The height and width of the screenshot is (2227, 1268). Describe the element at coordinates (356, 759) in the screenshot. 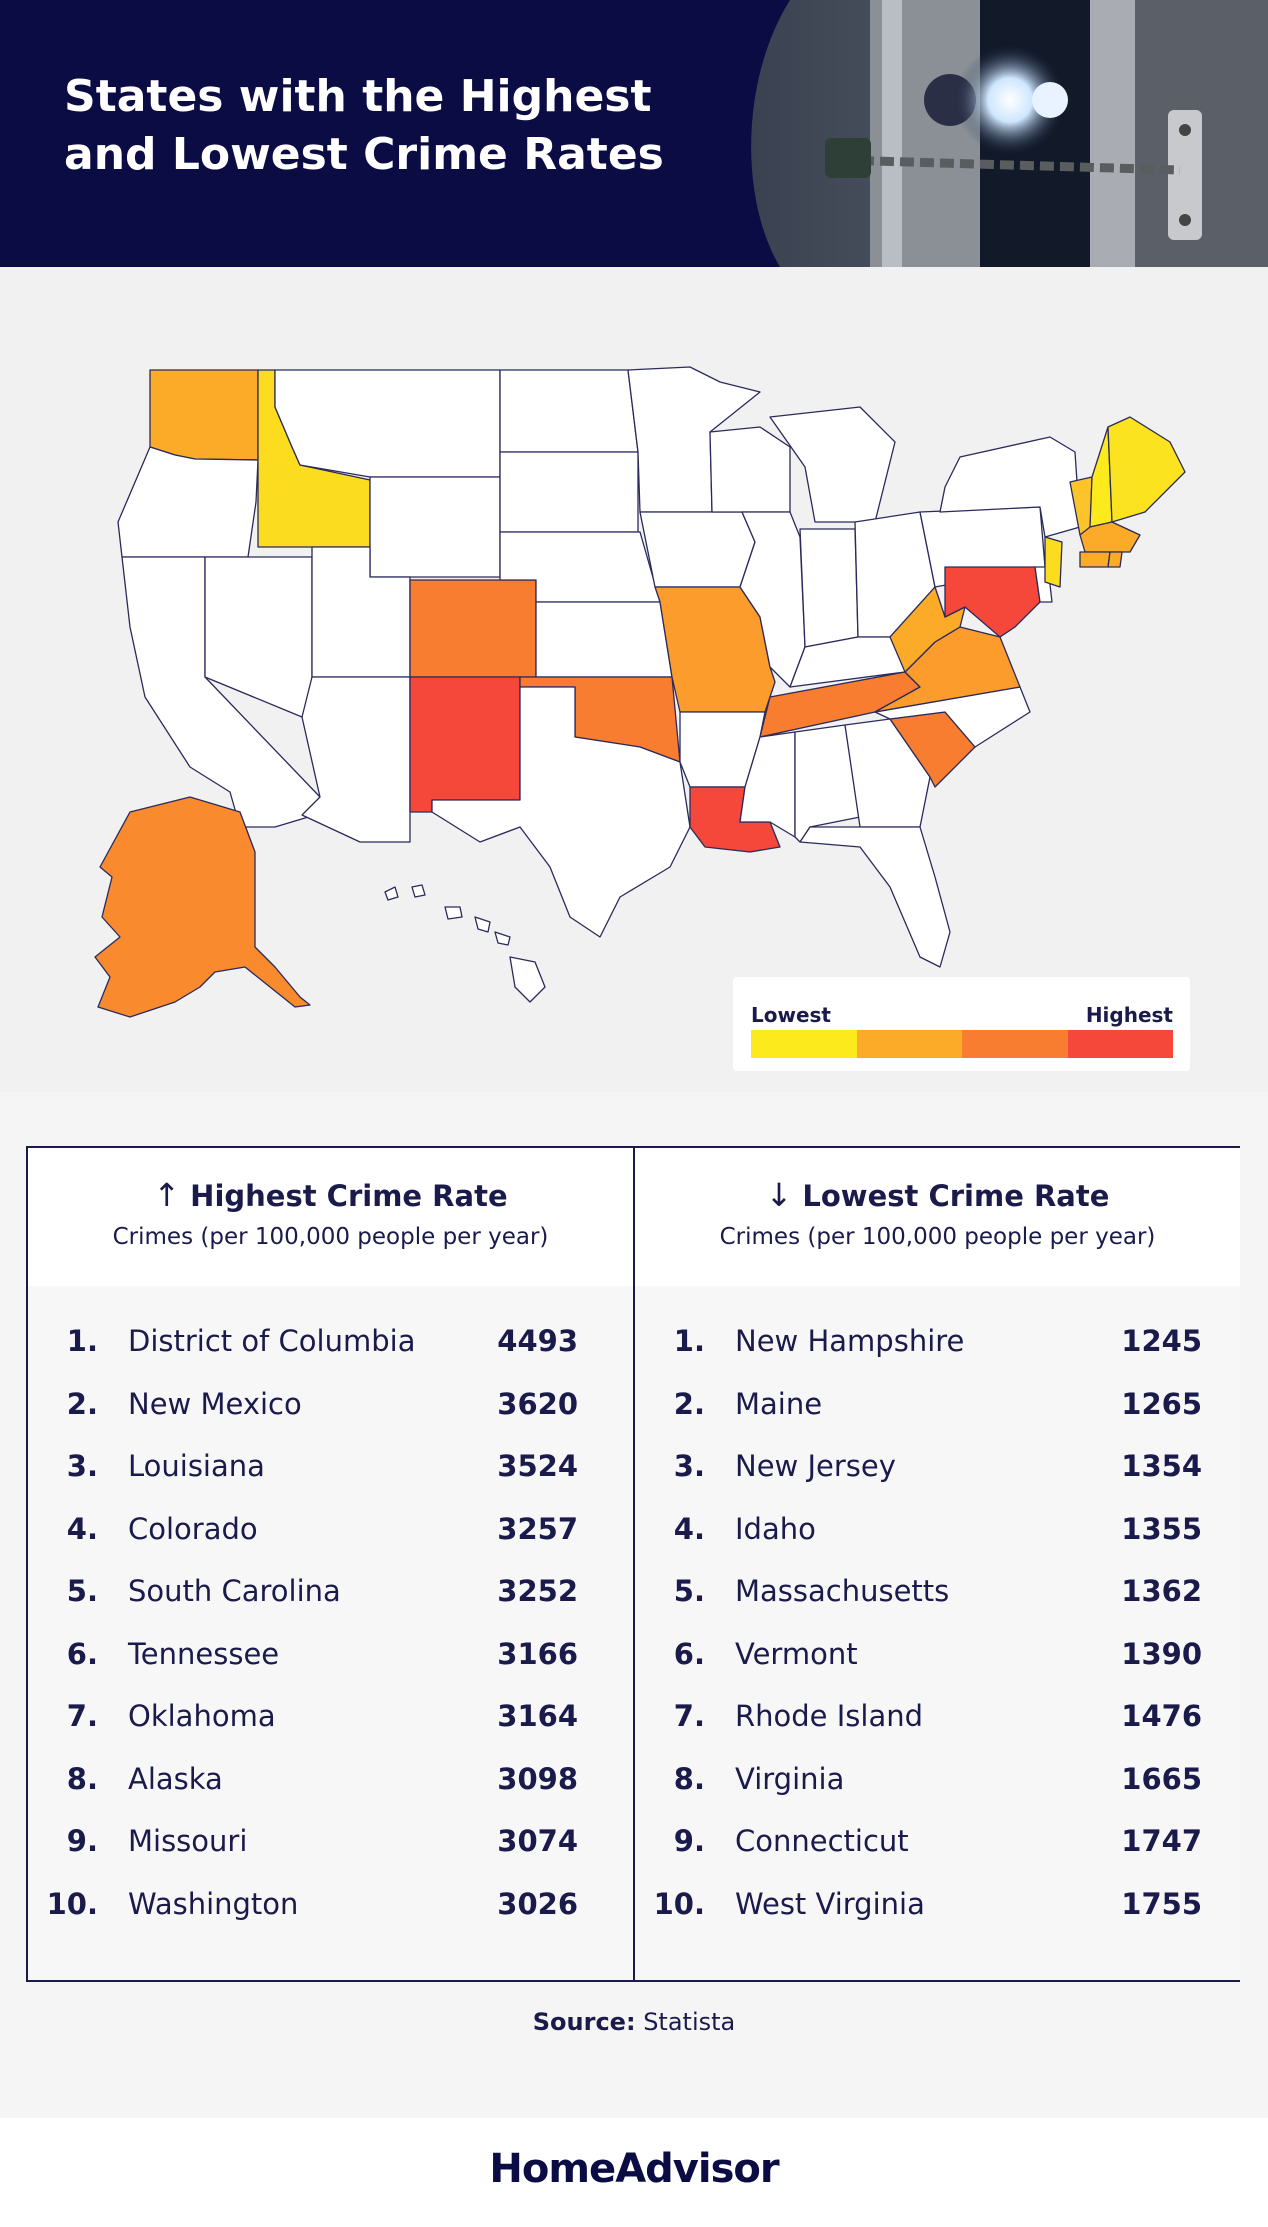

I see `state-arizona` at that location.